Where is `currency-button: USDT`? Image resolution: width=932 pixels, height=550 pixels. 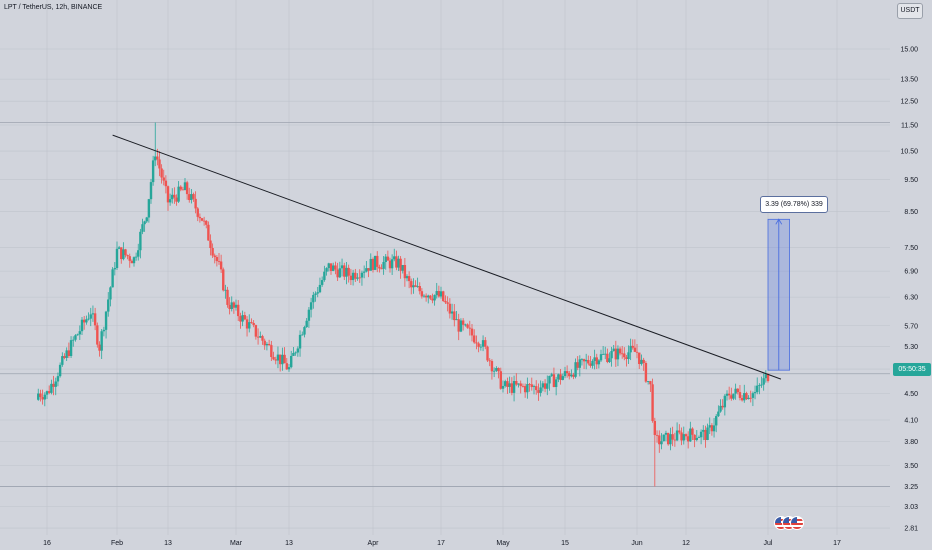
currency-button: USDT is located at coordinates (910, 11).